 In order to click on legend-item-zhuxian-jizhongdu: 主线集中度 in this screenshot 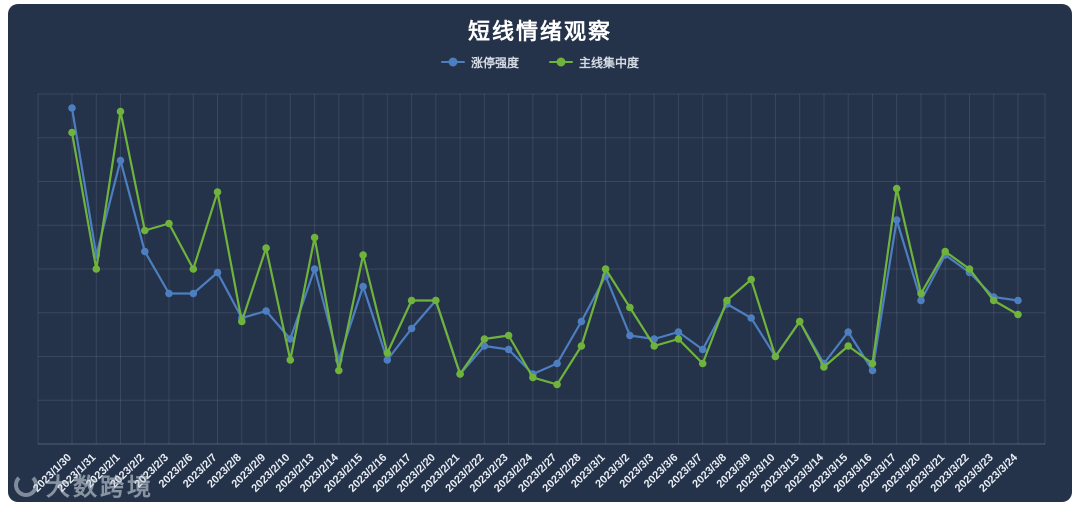, I will do `click(594, 62)`.